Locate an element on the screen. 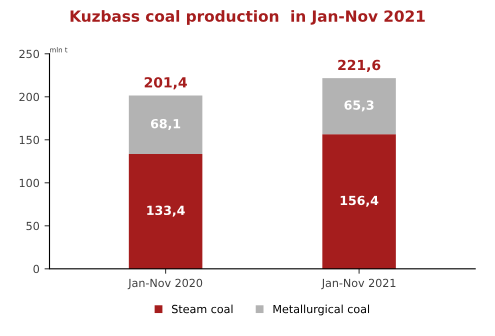  chart-title: Kuzbass coal production in Jan-Nov 2021 is located at coordinates (247, 17).